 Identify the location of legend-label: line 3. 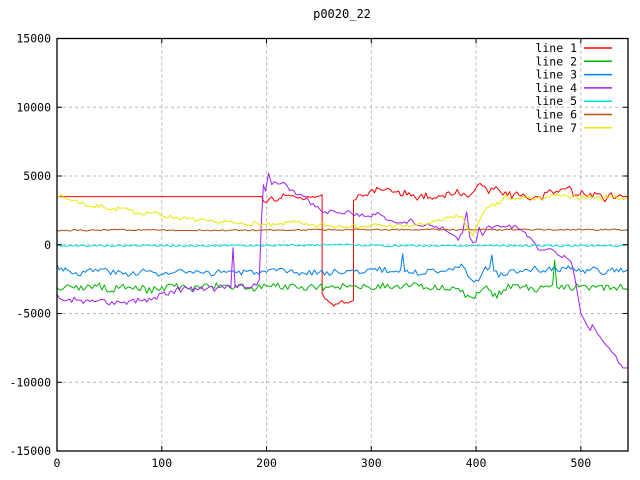
(556, 75).